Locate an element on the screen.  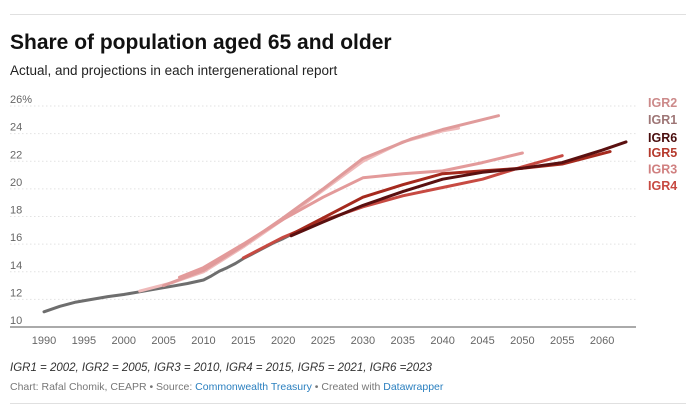
y-tick-label-24: 24 is located at coordinates (16, 128).